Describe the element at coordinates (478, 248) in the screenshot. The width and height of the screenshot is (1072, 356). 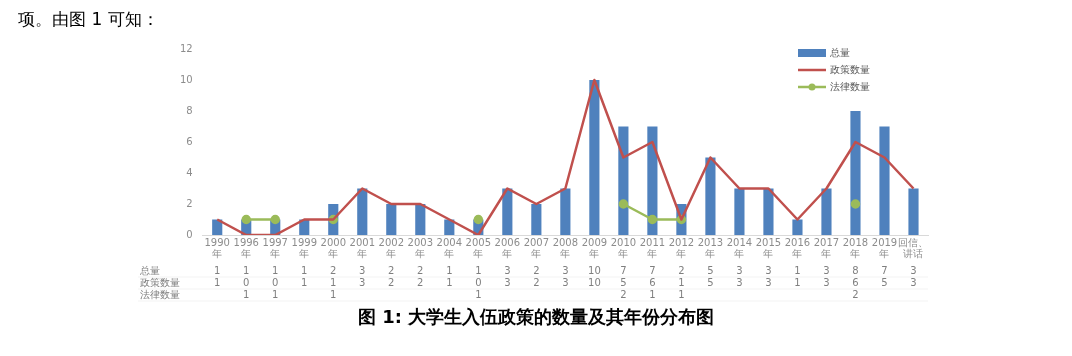
I see `x-tick-label: 2005年` at that location.